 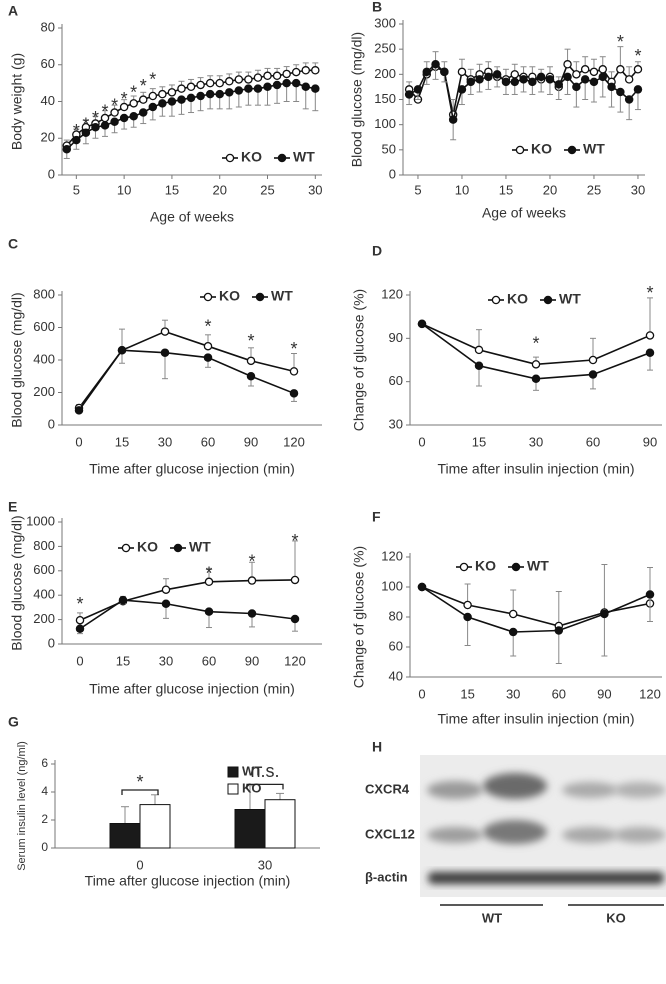 I want to click on y-tick-label: 30, so click(x=396, y=423).